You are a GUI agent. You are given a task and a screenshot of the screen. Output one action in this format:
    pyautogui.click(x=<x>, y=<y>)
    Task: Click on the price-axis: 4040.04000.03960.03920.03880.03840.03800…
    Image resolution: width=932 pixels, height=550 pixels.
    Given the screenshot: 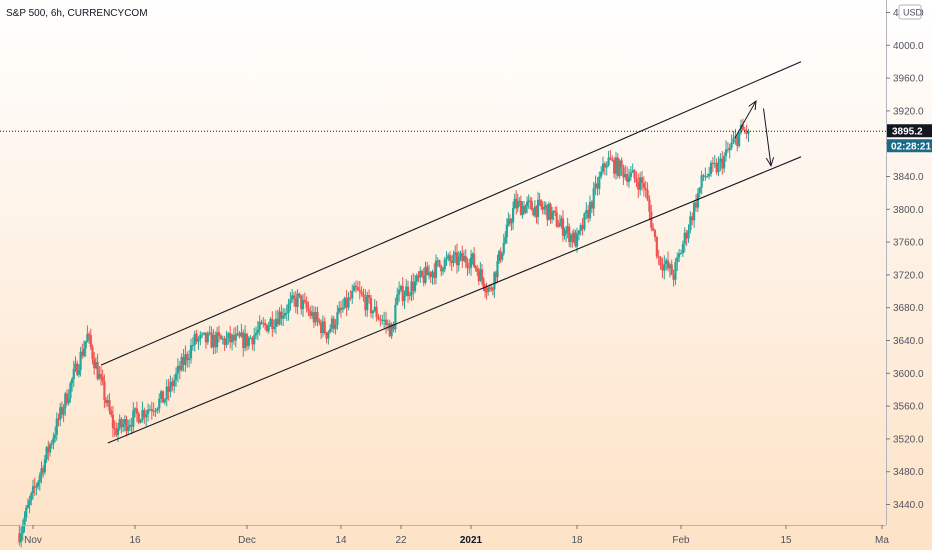 What is the action you would take?
    pyautogui.click(x=905, y=259)
    